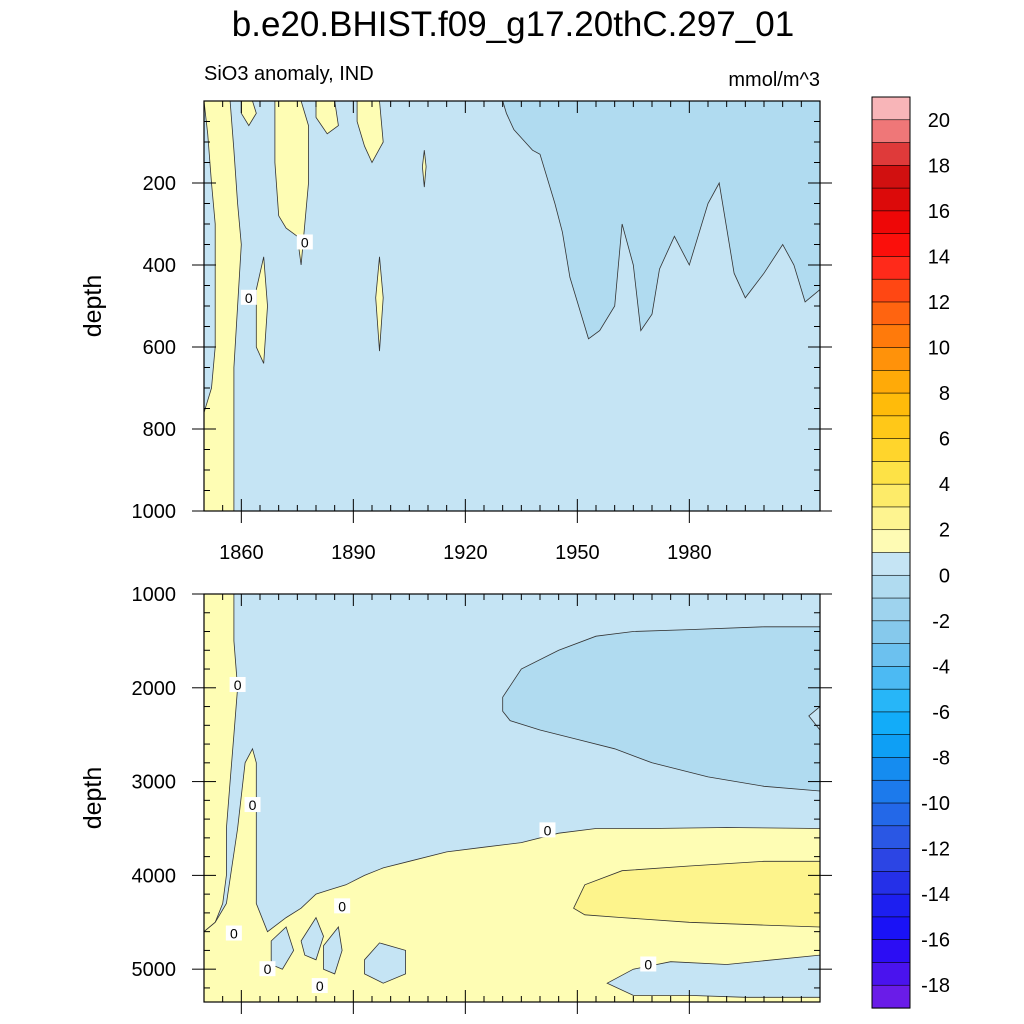 This screenshot has width=1024, height=1024. What do you see at coordinates (939, 303) in the screenshot?
I see `colorbar-tick-label: 12` at bounding box center [939, 303].